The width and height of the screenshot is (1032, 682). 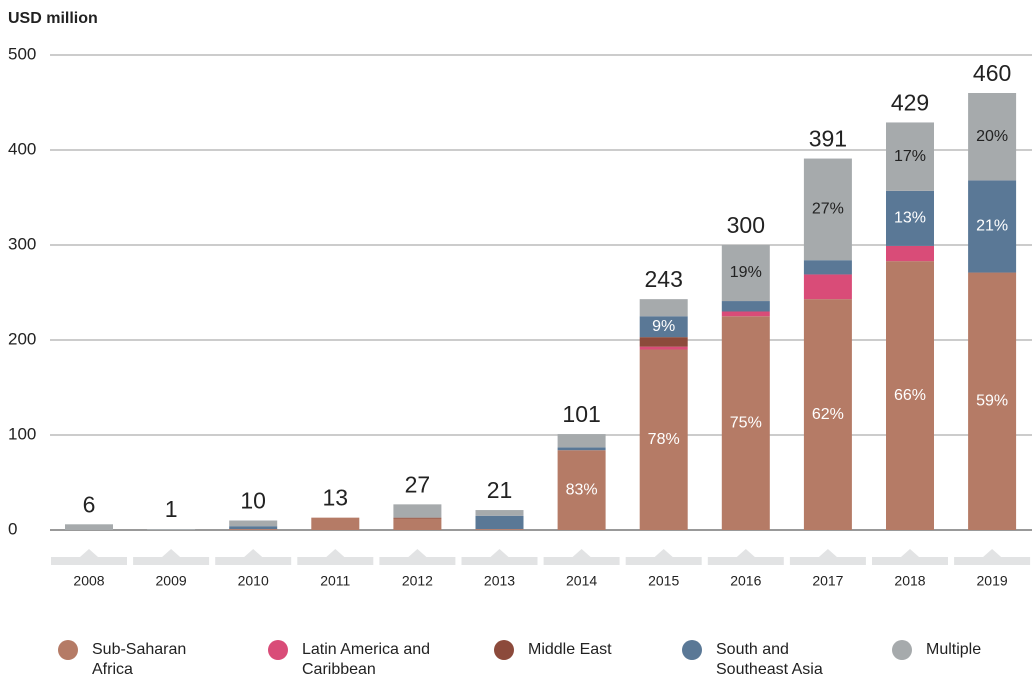 I want to click on legend-label: South and Southeast Asia, so click(x=769, y=659).